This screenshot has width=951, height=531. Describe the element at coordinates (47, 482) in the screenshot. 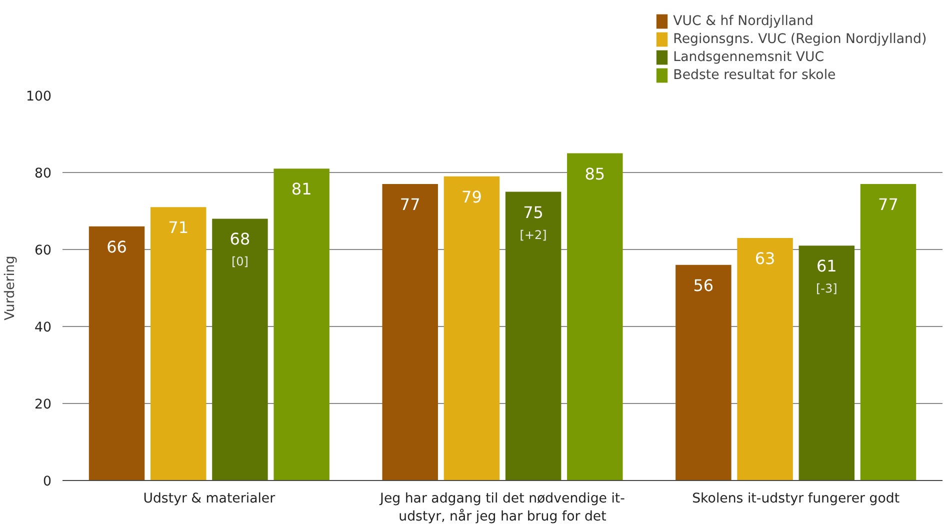

I see `y-tick-label: 0` at that location.